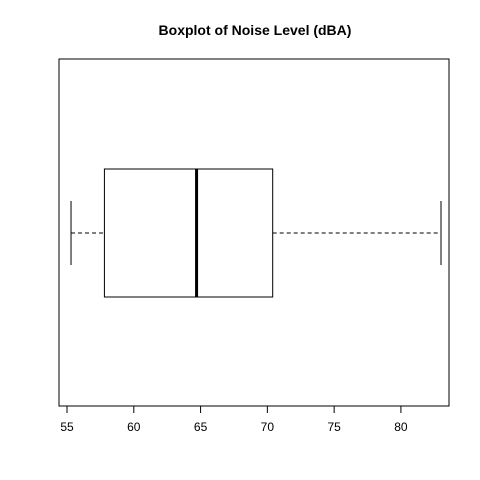 The width and height of the screenshot is (480, 480). What do you see at coordinates (134, 427) in the screenshot?
I see `x-tick-label: 60` at bounding box center [134, 427].